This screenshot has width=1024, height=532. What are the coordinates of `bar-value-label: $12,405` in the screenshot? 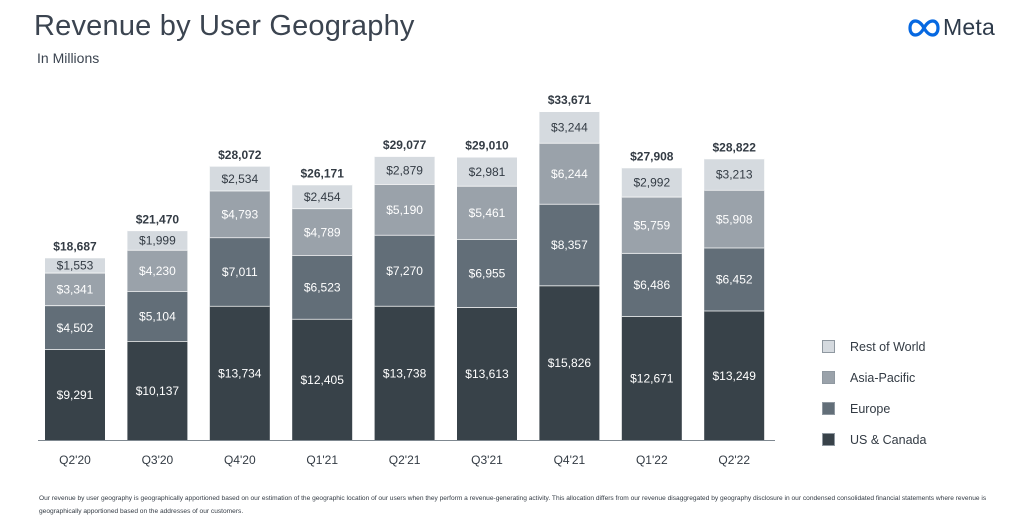 It's located at (323, 380).